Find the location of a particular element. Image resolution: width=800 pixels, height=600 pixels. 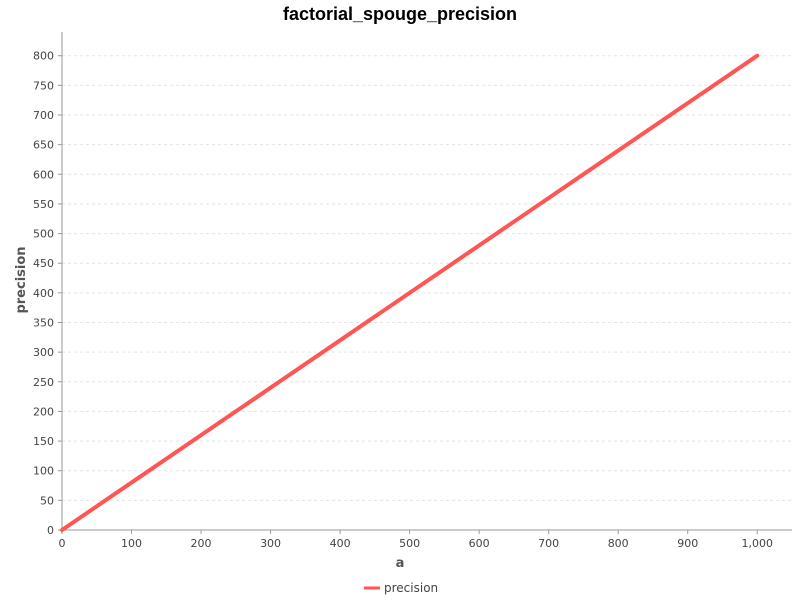

y-tick-label: 0 is located at coordinates (50, 530).